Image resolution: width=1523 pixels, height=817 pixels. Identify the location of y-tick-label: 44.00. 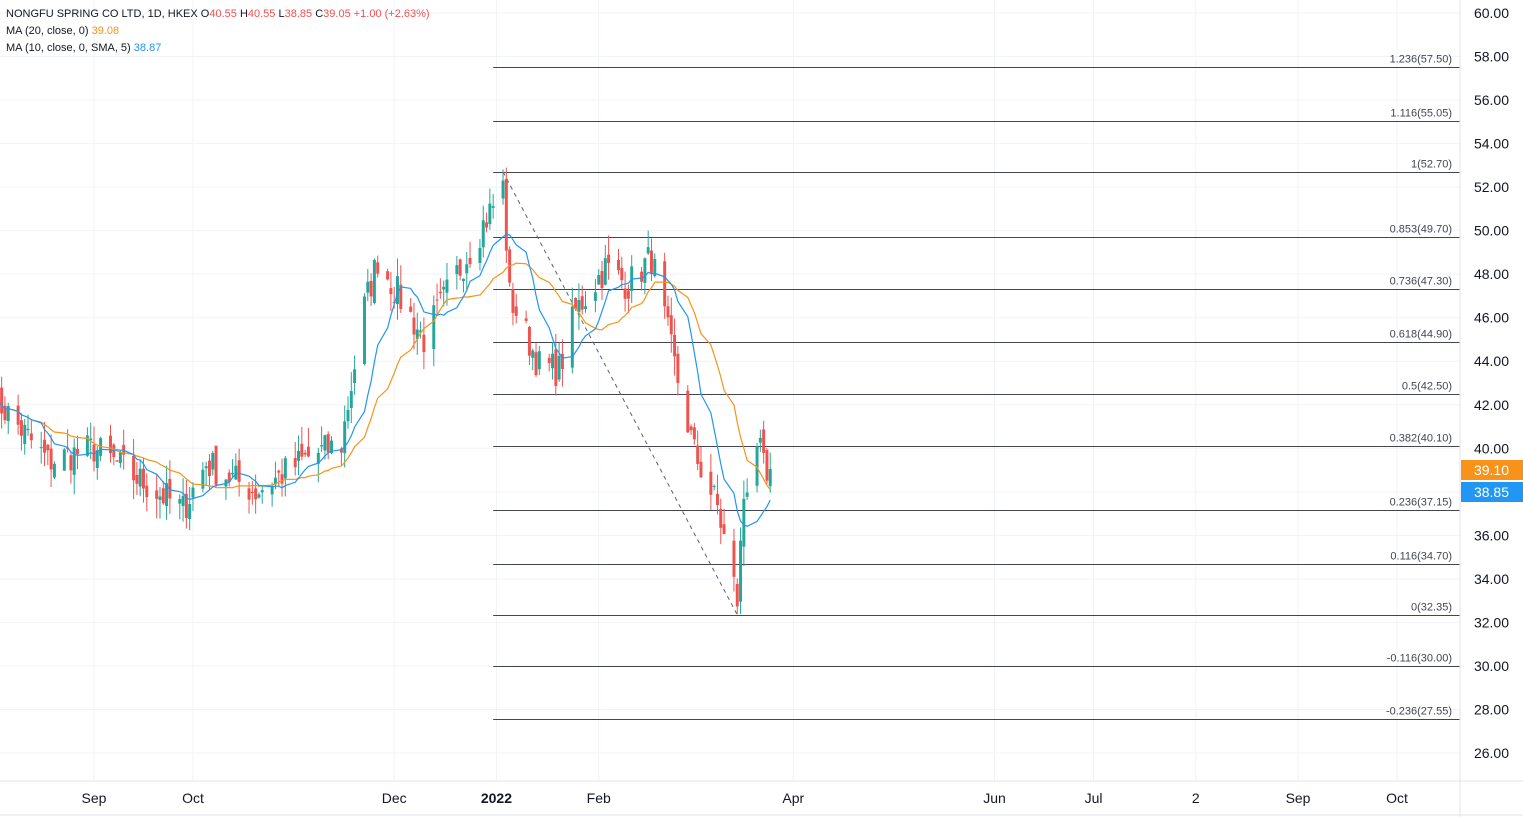
(1491, 361).